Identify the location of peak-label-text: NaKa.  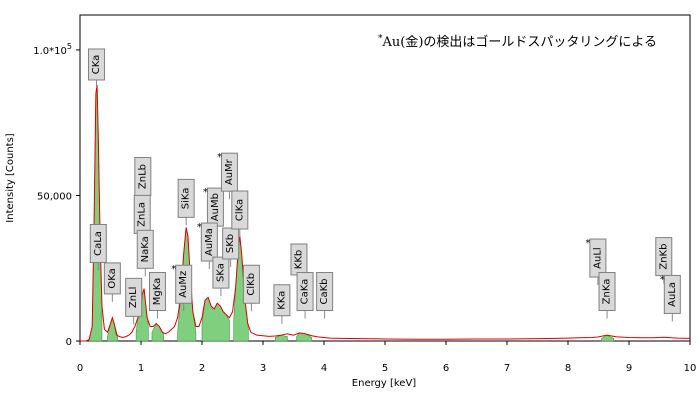
(145, 249).